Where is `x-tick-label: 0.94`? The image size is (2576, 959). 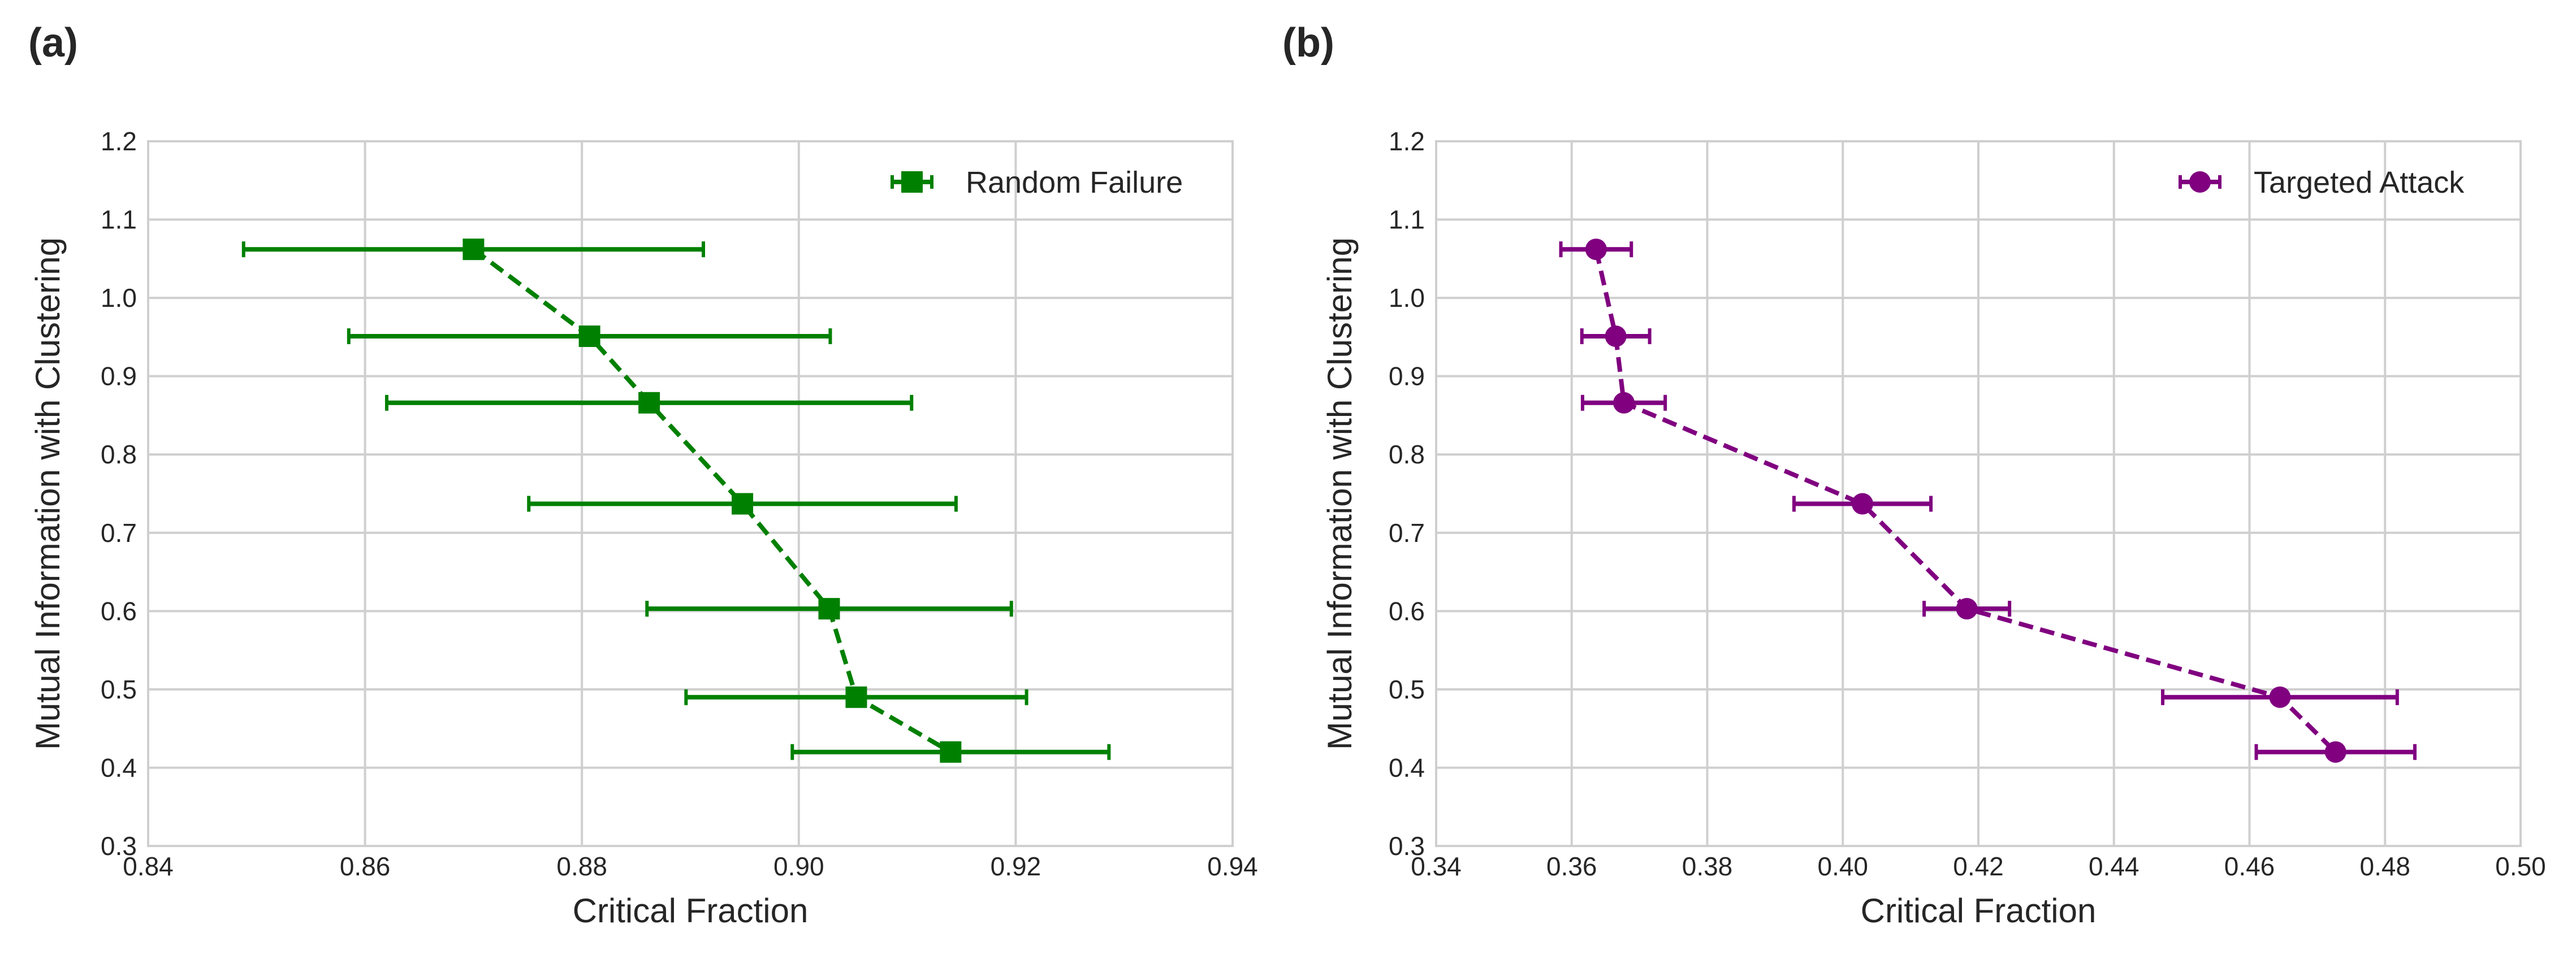 x-tick-label: 0.94 is located at coordinates (1232, 866).